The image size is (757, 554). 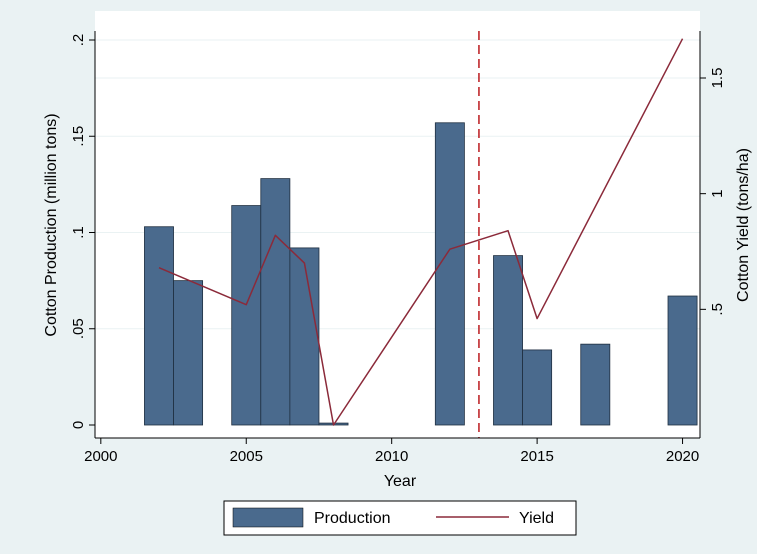 What do you see at coordinates (188, 353) in the screenshot?
I see `bar-production-2003` at bounding box center [188, 353].